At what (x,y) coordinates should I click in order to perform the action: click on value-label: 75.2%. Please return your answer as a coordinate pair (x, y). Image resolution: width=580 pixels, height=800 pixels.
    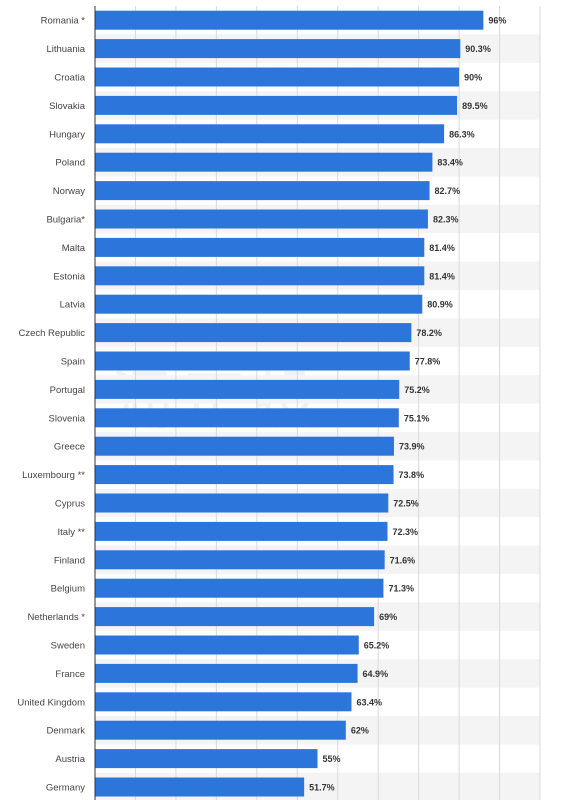
    Looking at the image, I should click on (417, 390).